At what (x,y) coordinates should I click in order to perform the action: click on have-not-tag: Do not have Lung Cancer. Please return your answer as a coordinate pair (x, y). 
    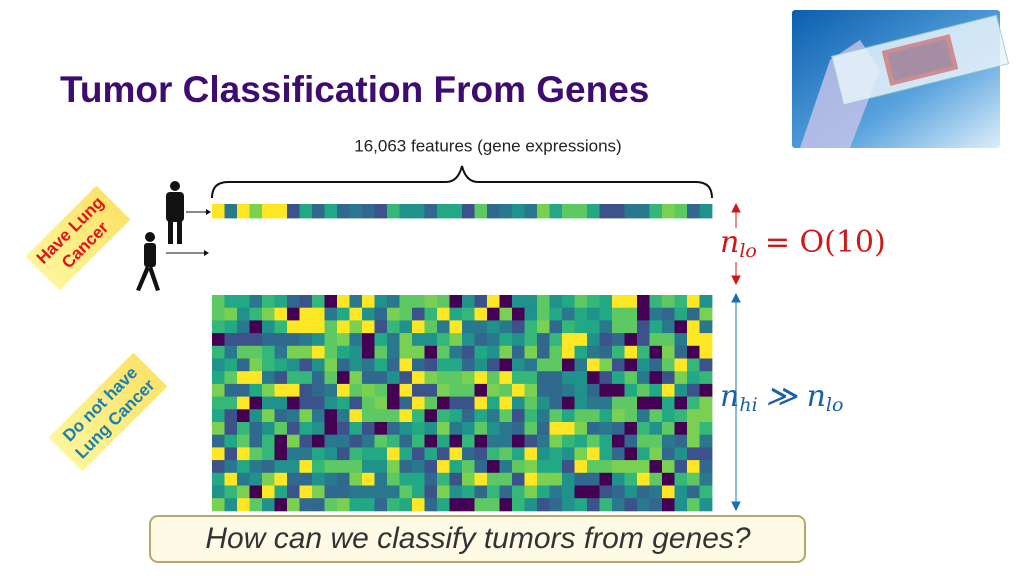
    Looking at the image, I should click on (108, 412).